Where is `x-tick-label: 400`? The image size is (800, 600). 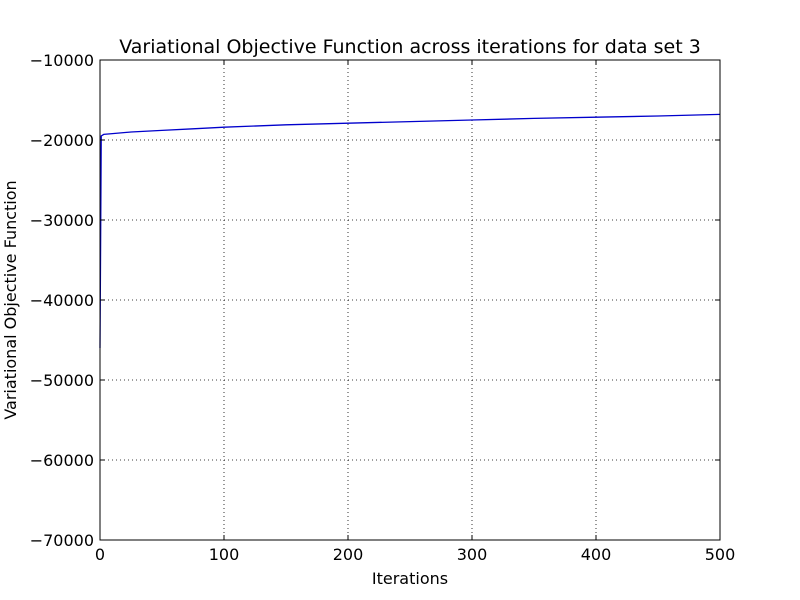 x-tick-label: 400 is located at coordinates (596, 554).